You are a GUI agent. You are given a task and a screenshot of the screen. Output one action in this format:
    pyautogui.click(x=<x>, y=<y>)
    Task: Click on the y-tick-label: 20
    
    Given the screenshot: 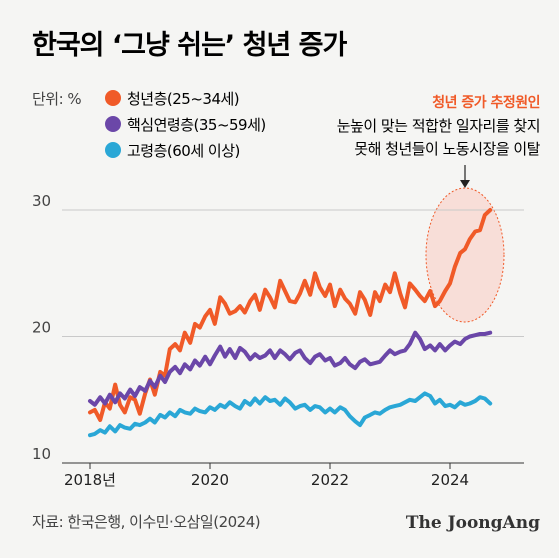 What is the action you would take?
    pyautogui.click(x=41, y=328)
    